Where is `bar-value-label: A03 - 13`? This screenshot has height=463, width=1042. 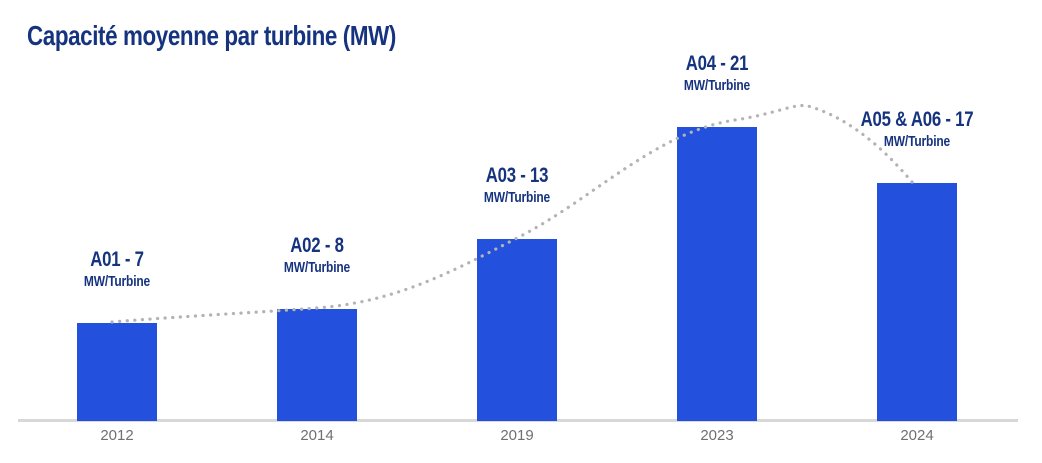 bar-value-label: A03 - 13 is located at coordinates (517, 175).